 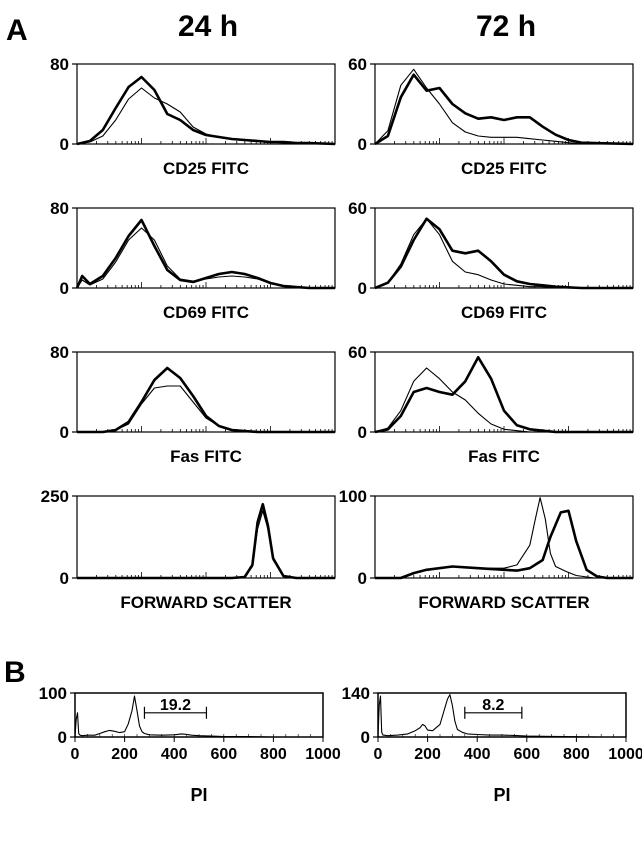 I want to click on y-tick-label: 140, so click(x=356, y=693).